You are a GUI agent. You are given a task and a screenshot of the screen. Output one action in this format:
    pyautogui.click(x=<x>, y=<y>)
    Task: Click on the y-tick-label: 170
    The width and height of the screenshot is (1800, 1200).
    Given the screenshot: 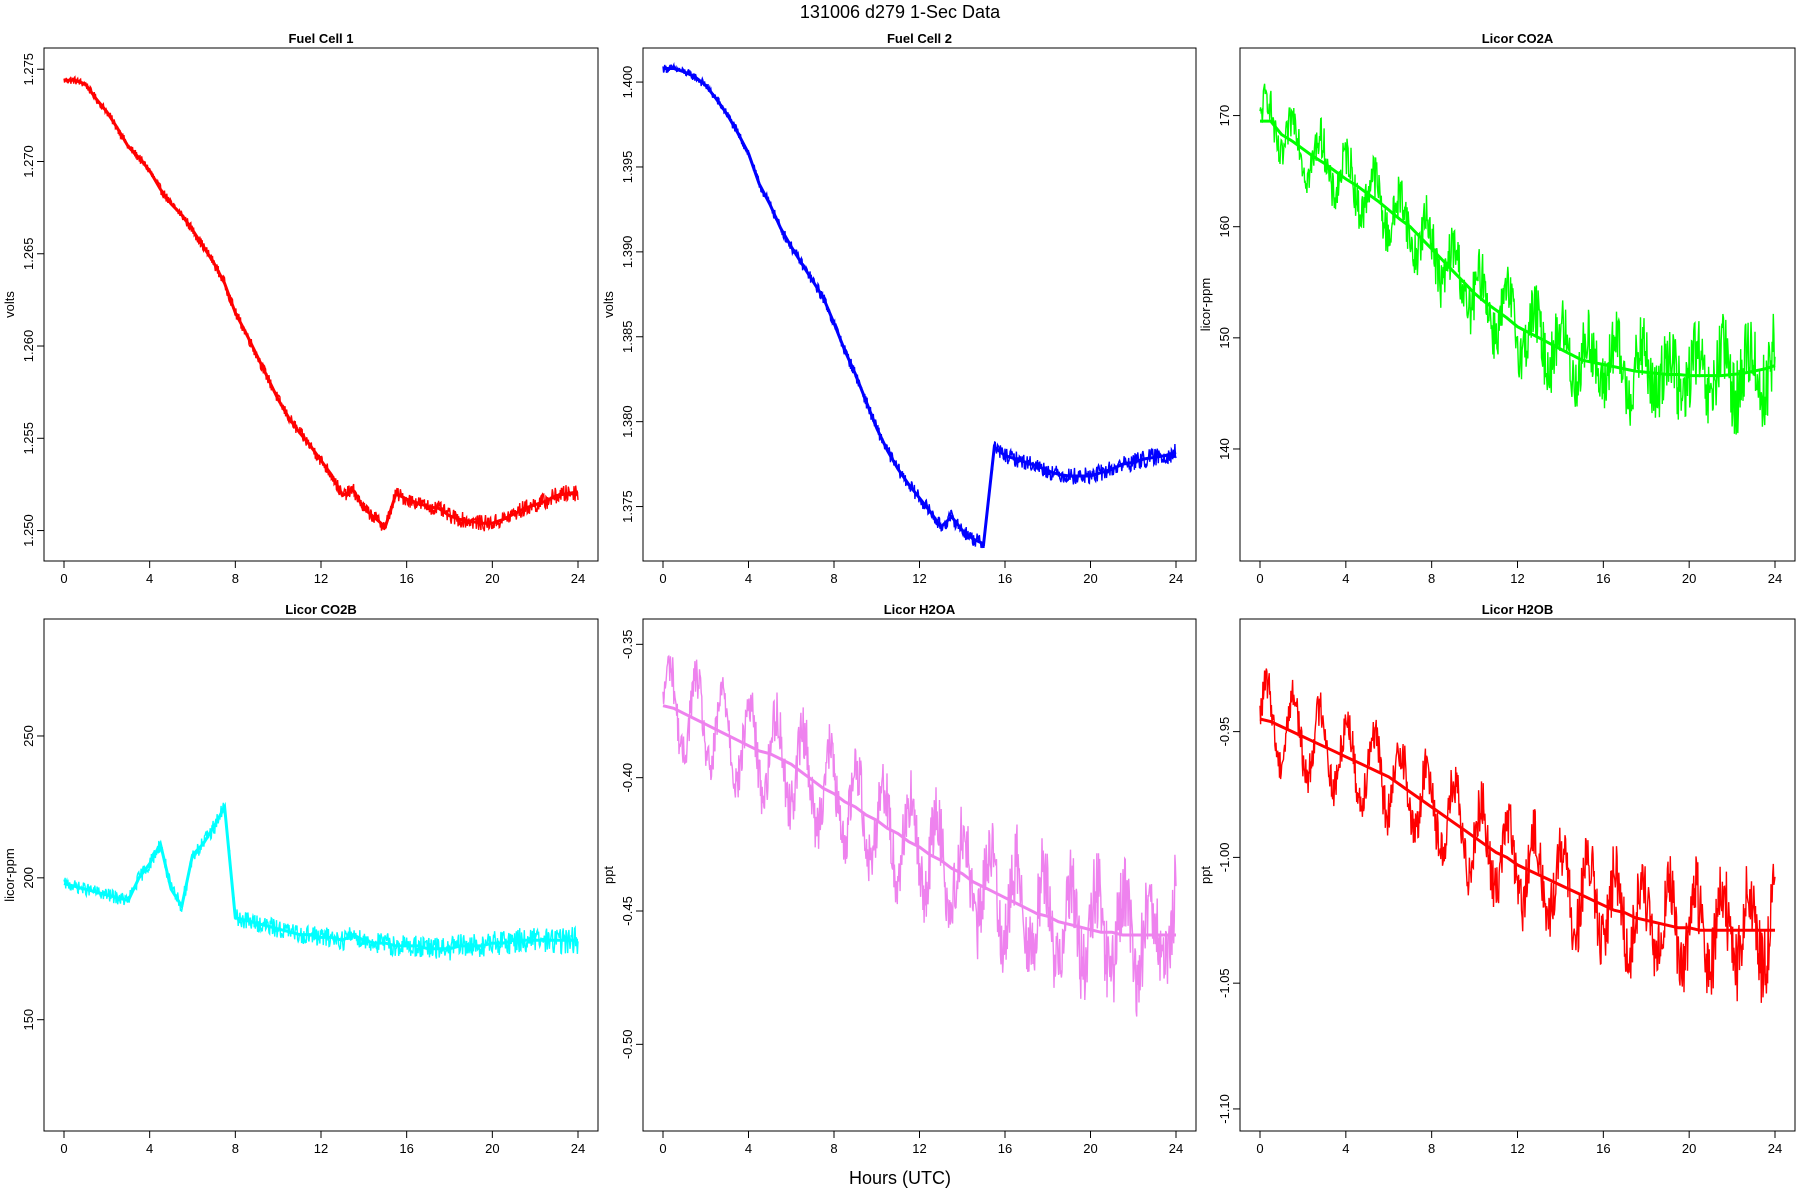 What is the action you would take?
    pyautogui.click(x=1224, y=116)
    